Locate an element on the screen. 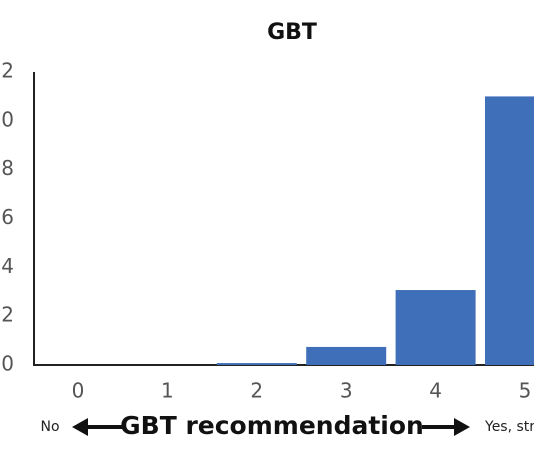  x-tick-label: 1 is located at coordinates (167, 391).